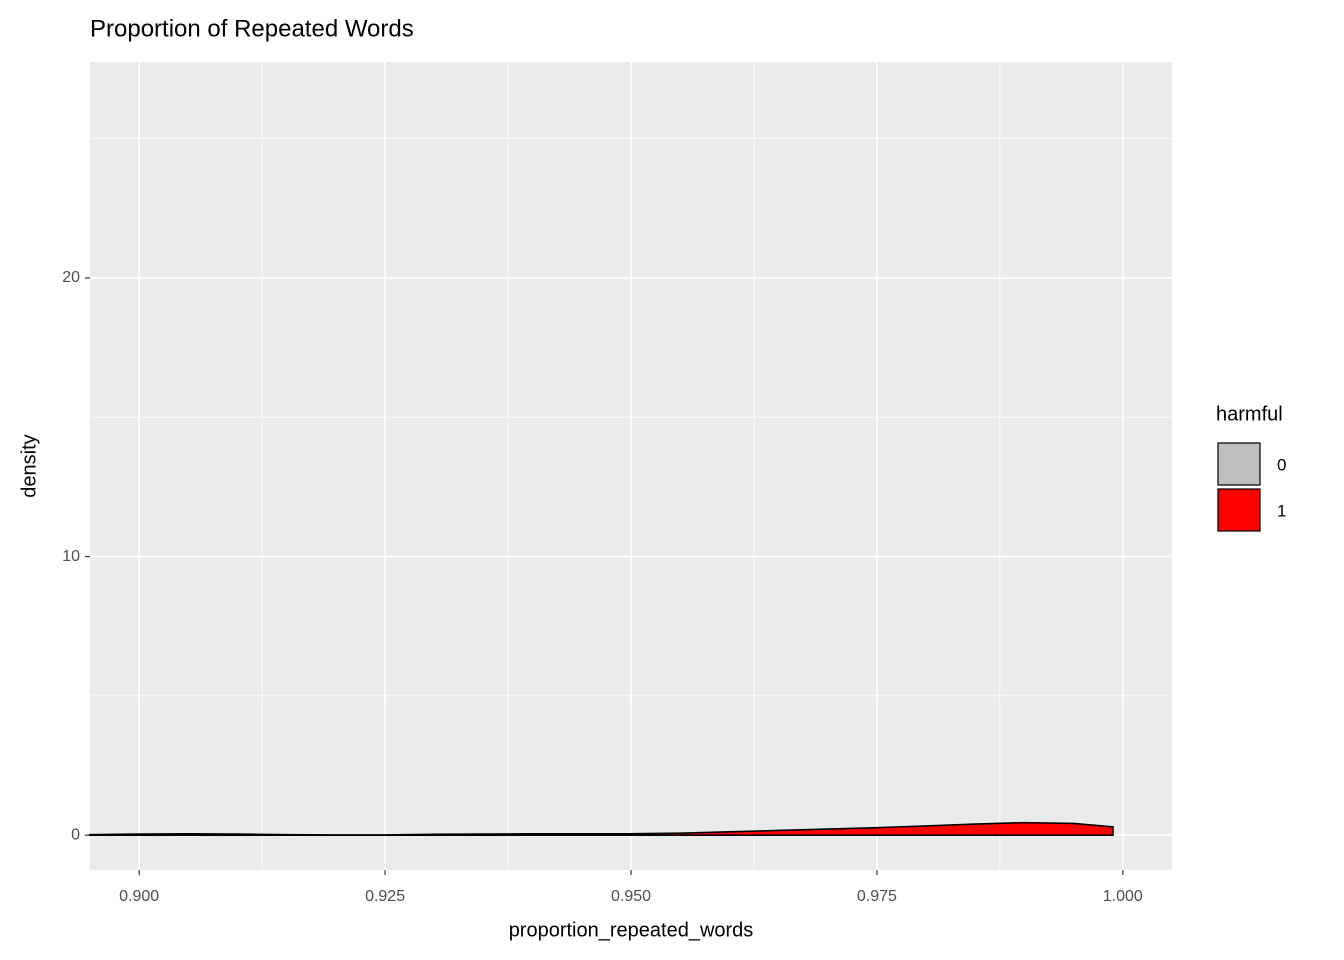  What do you see at coordinates (1123, 896) in the screenshot?
I see `x-tick-label: 1.000` at bounding box center [1123, 896].